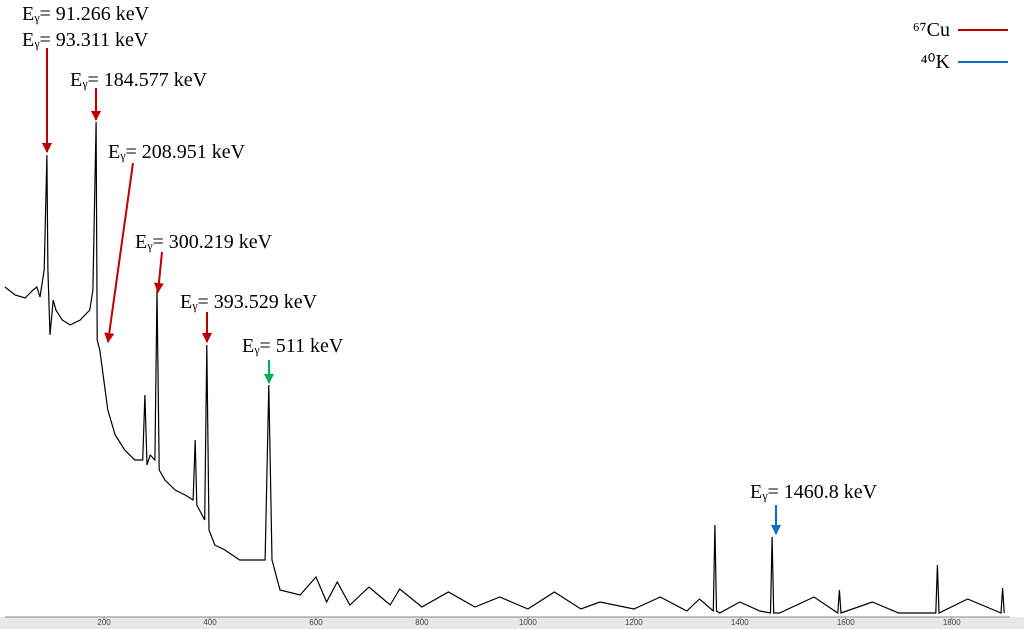  I want to click on x-tick-label: 1200, so click(634, 622).